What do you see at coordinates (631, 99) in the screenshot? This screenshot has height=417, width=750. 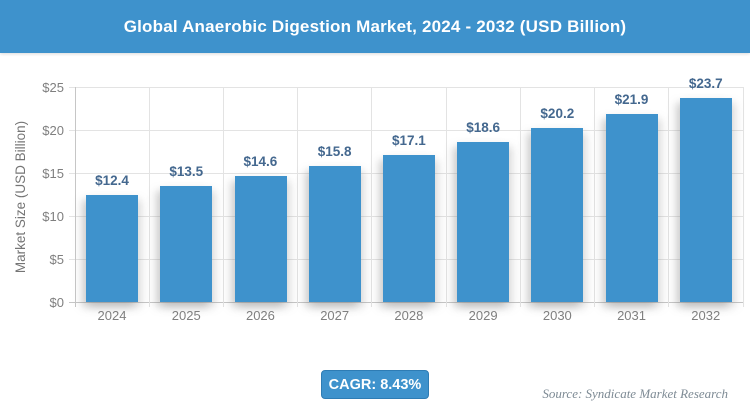 I see `bar-value-label: $21.9` at bounding box center [631, 99].